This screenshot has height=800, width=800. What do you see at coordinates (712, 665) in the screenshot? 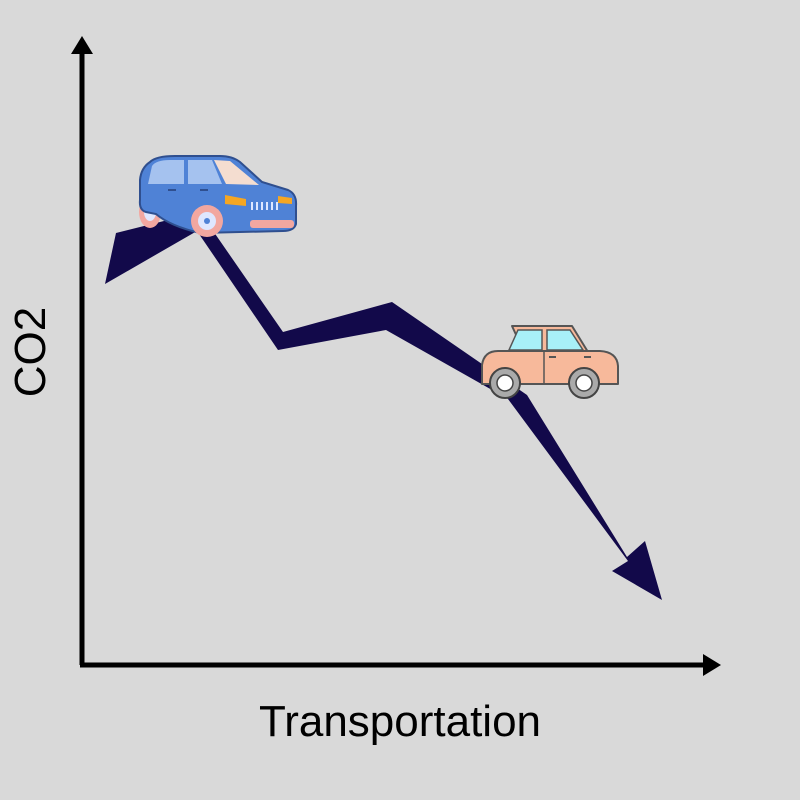
I see `x-axis-arrowhead` at bounding box center [712, 665].